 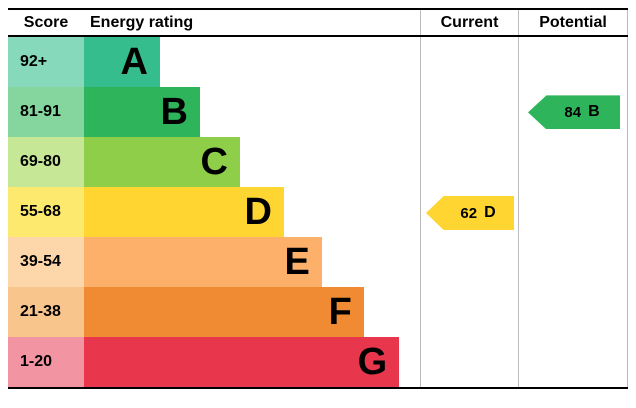 I want to click on band-row-d: 55-68 D, so click(x=214, y=212).